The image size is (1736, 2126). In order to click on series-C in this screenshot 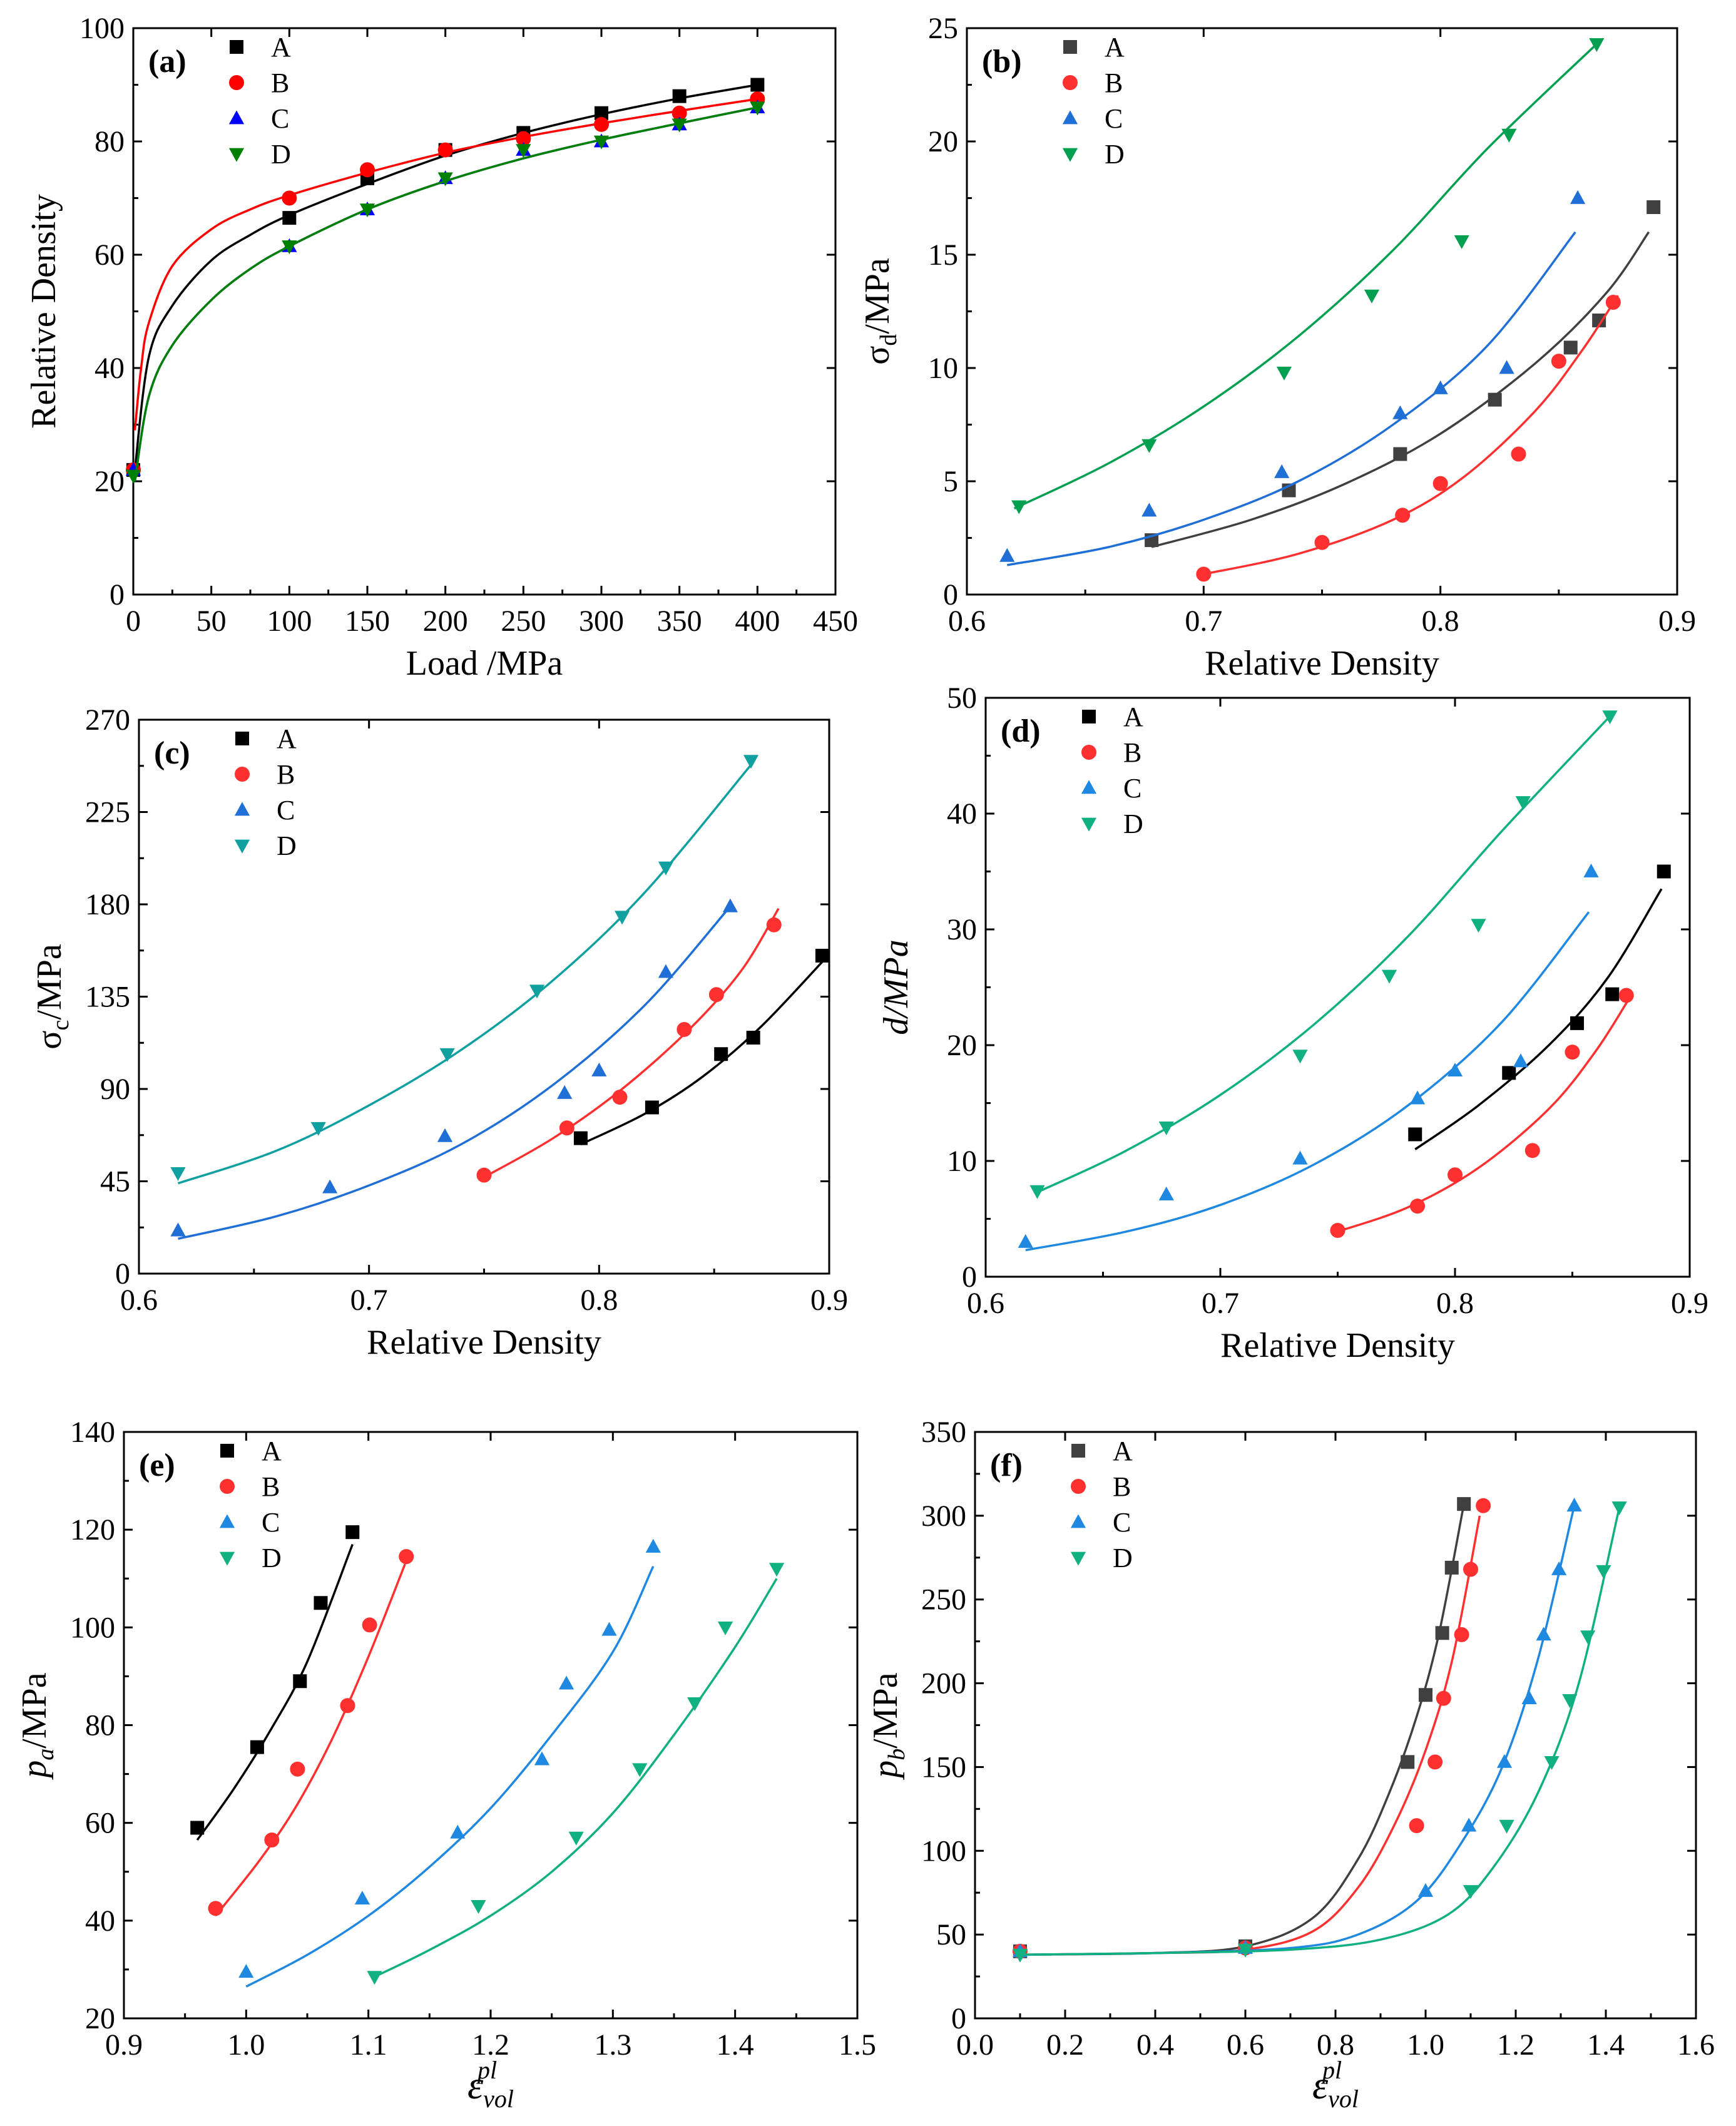, I will do `click(1292, 378)`.